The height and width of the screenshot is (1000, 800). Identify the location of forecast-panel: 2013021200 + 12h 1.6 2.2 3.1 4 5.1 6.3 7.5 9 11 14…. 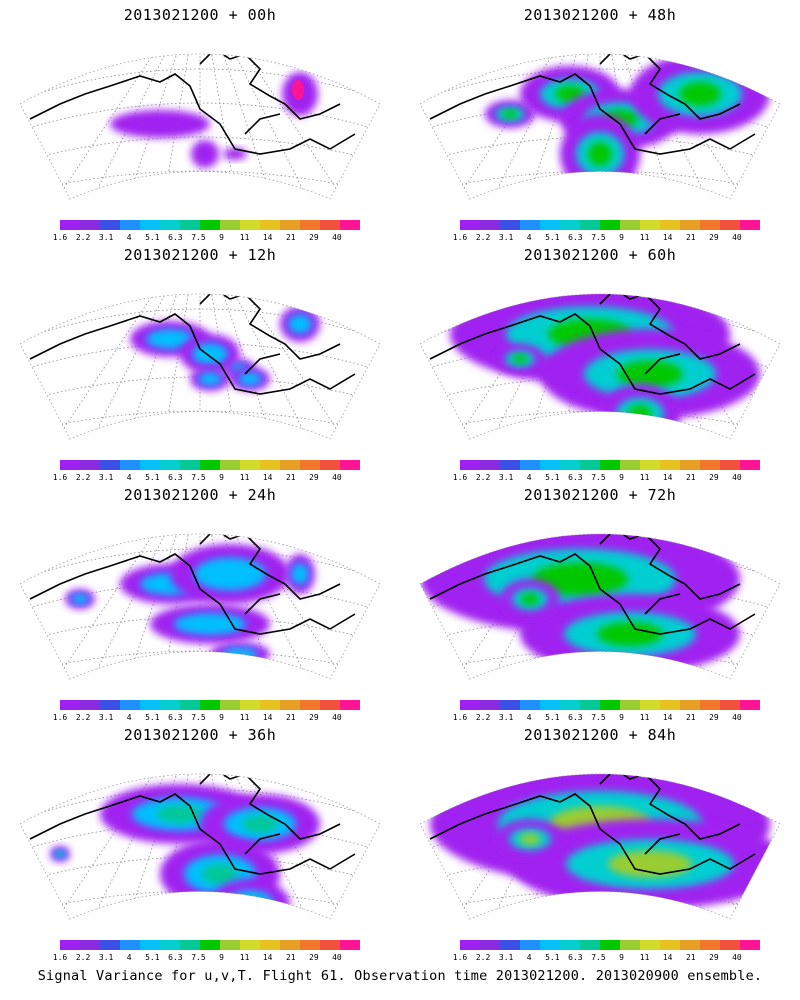
(200, 361).